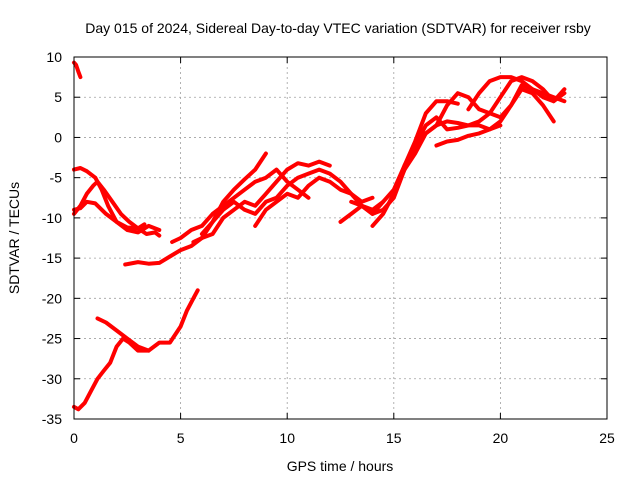 The width and height of the screenshot is (640, 480). I want to click on x-axis-label: GPS time / hours, so click(340, 466).